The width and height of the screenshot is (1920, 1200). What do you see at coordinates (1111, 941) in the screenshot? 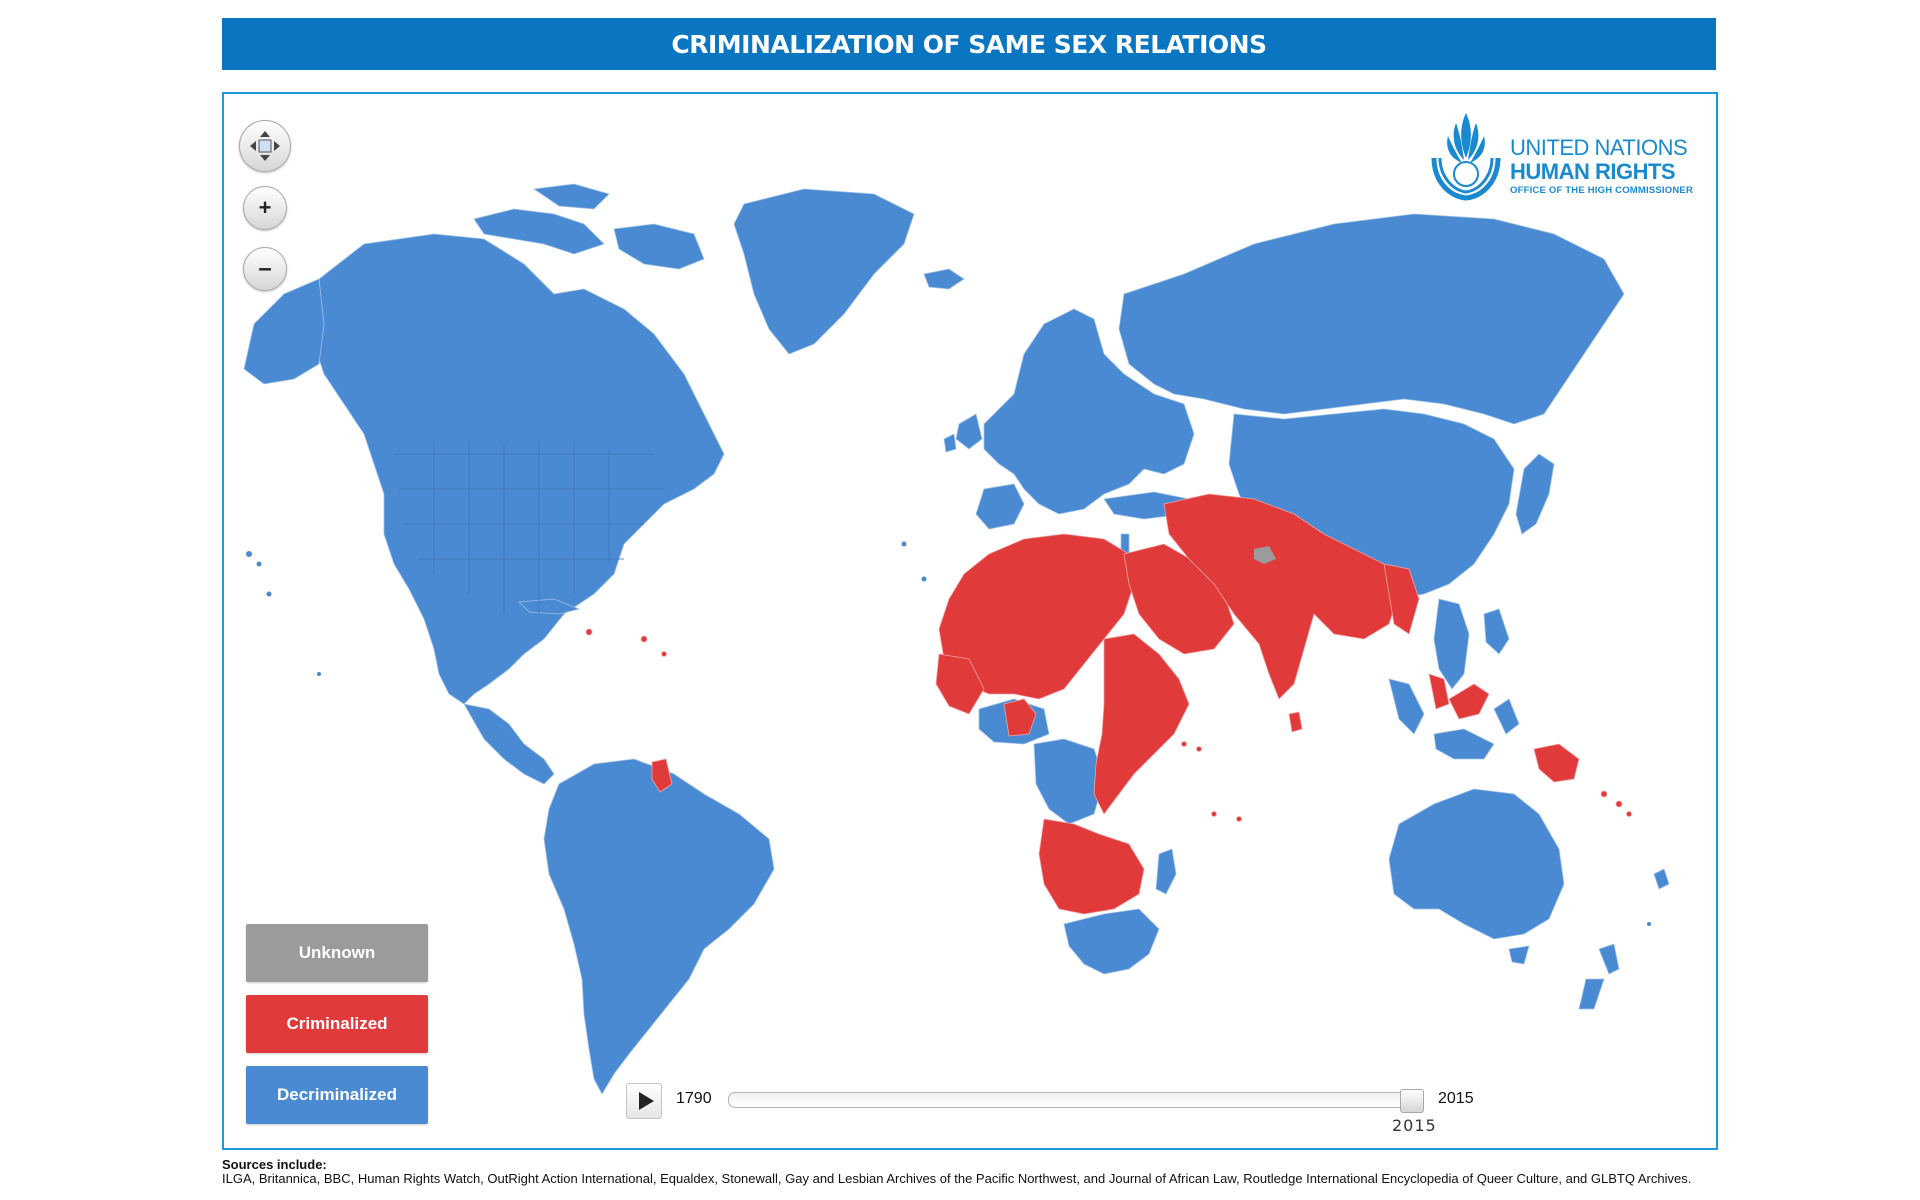
I see `region-south-africa` at bounding box center [1111, 941].